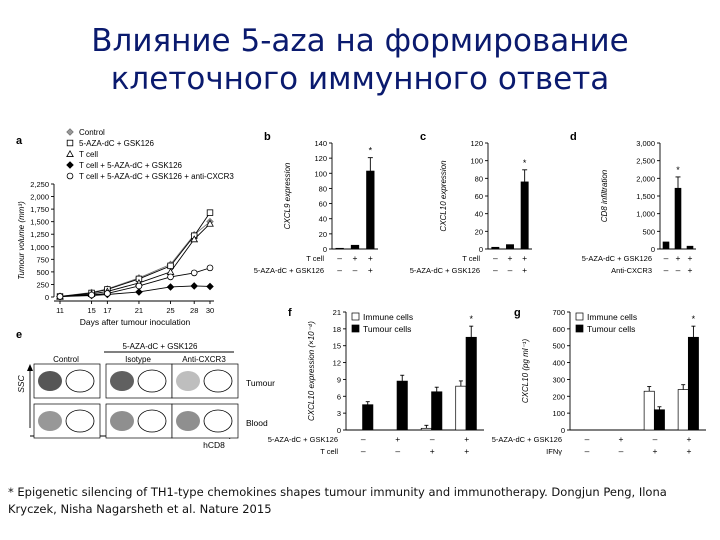 This screenshot has width=720, height=540. I want to click on panel-f-y-tick-label: 3, so click(339, 413).